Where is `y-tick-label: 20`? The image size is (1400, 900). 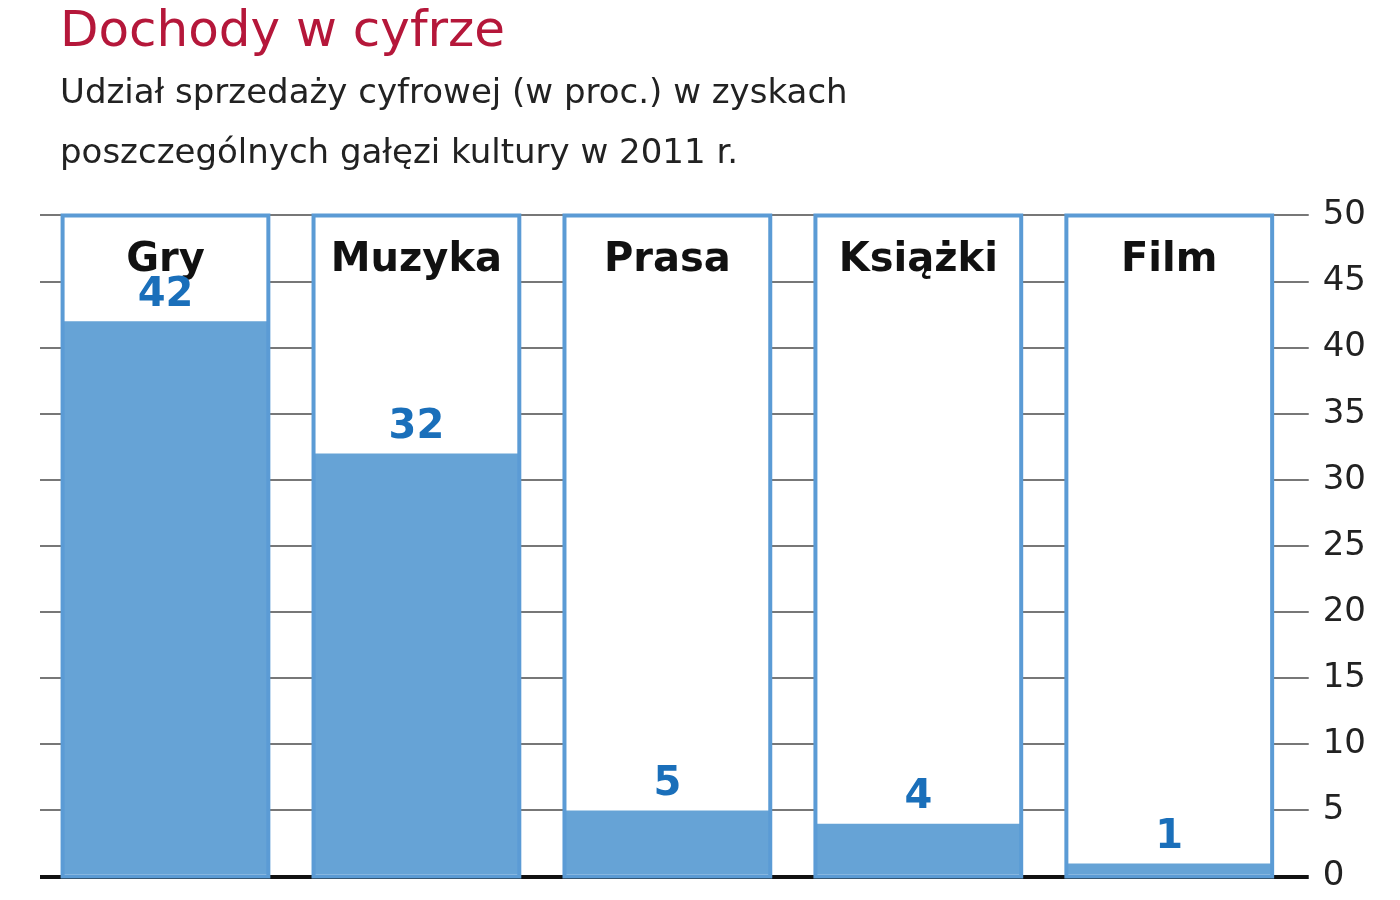 y-tick-label: 20 is located at coordinates (1344, 608).